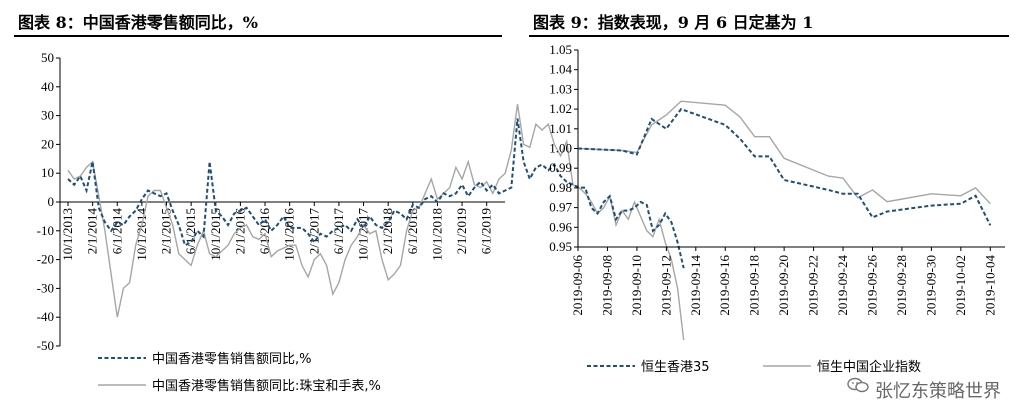 This screenshot has height=409, width=1017. Describe the element at coordinates (577, 285) in the screenshot. I see `x-tick-label: 2019-09-06` at that location.